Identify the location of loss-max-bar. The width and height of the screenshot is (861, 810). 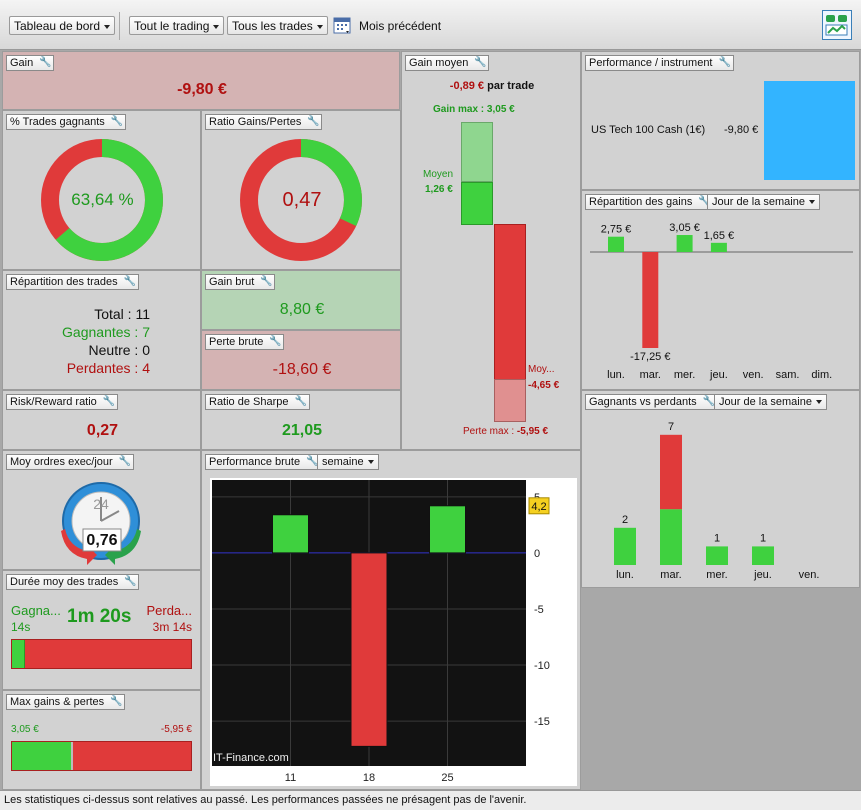
(510, 400).